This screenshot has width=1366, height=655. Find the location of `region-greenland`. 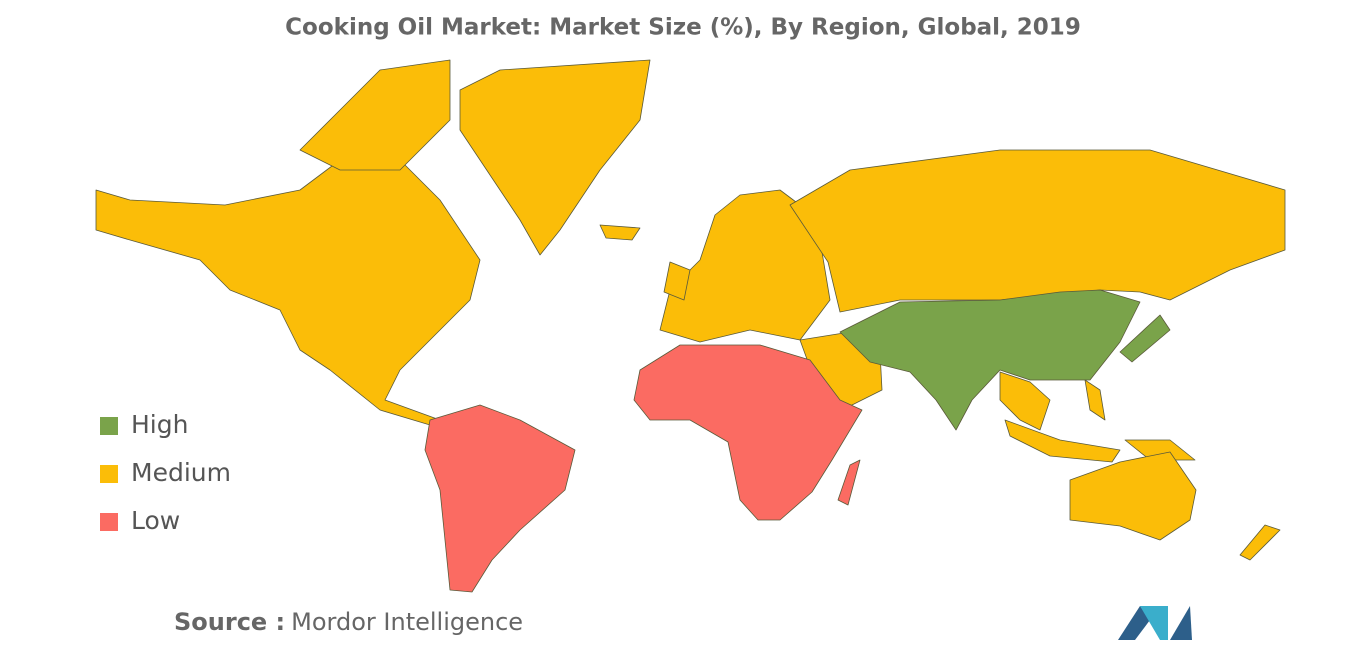

region-greenland is located at coordinates (555, 157).